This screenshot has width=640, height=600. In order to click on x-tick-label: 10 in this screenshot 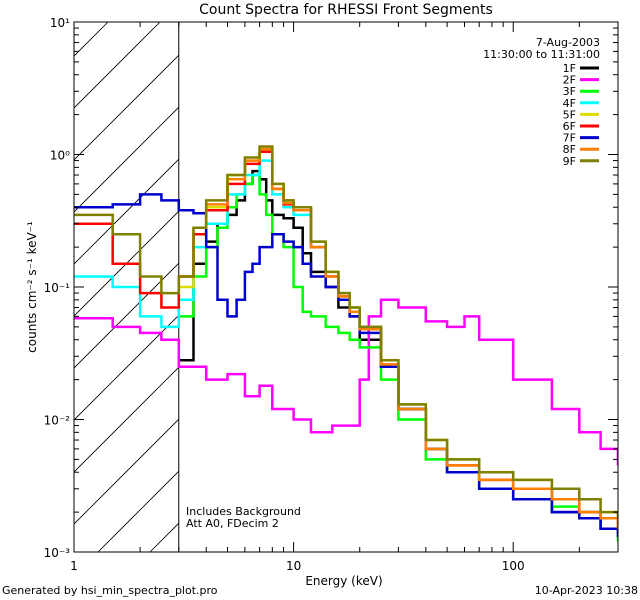, I will do `click(293, 566)`.